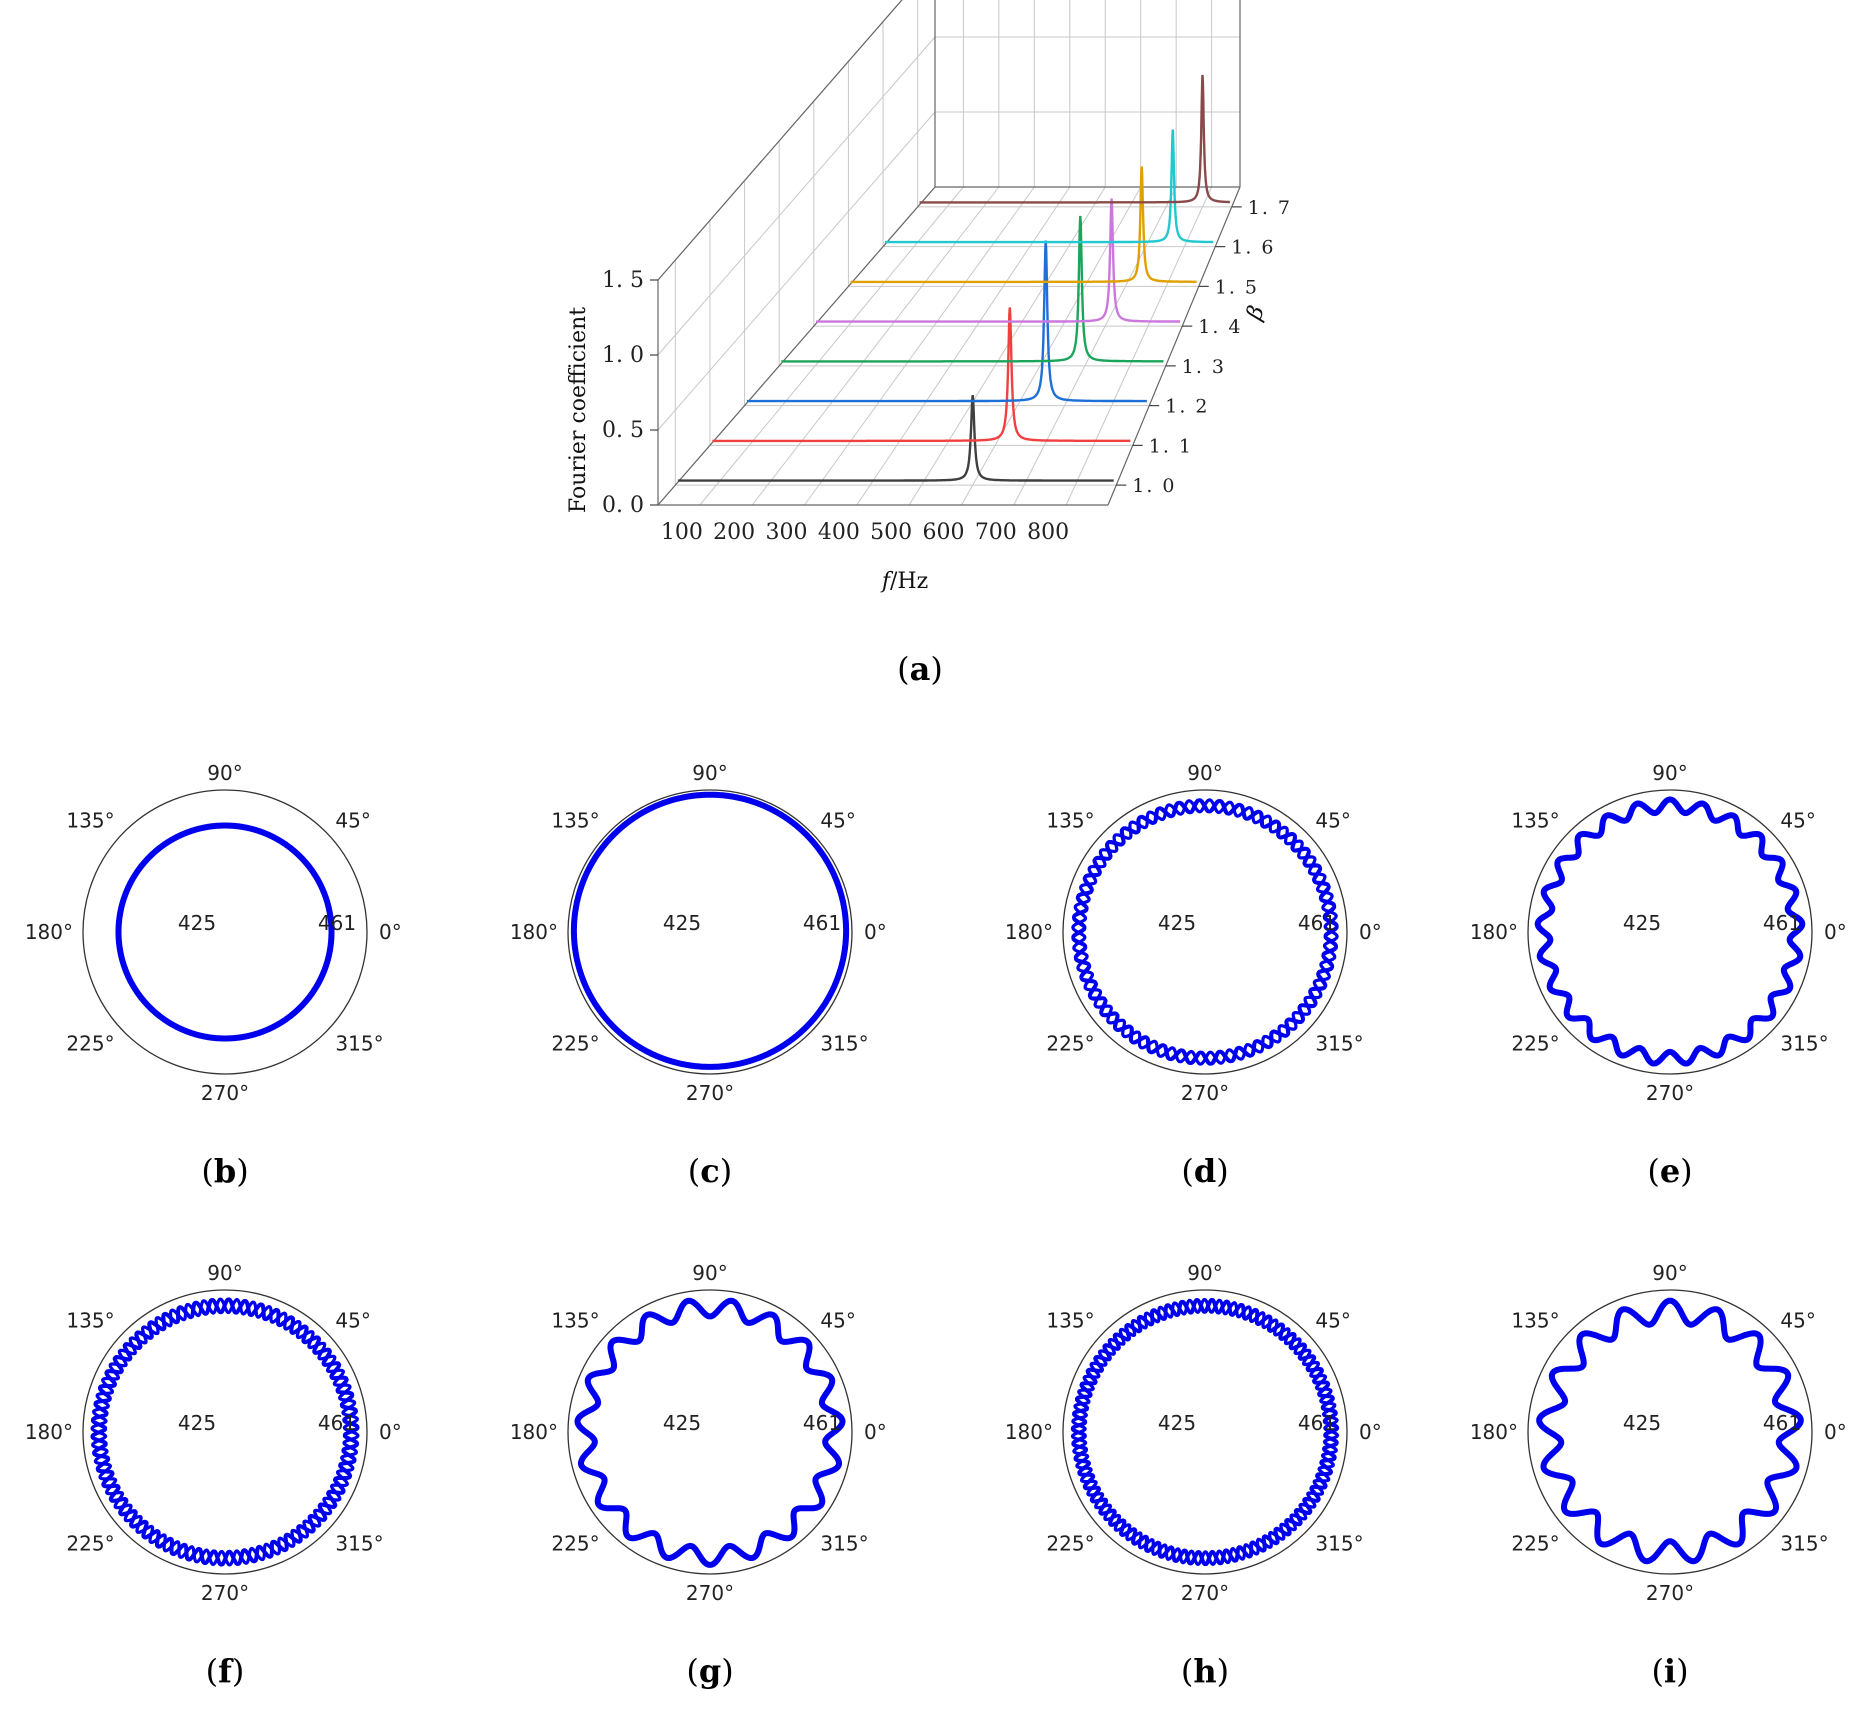  I want to click on beta-tick-label: 1. 5, so click(1237, 287).